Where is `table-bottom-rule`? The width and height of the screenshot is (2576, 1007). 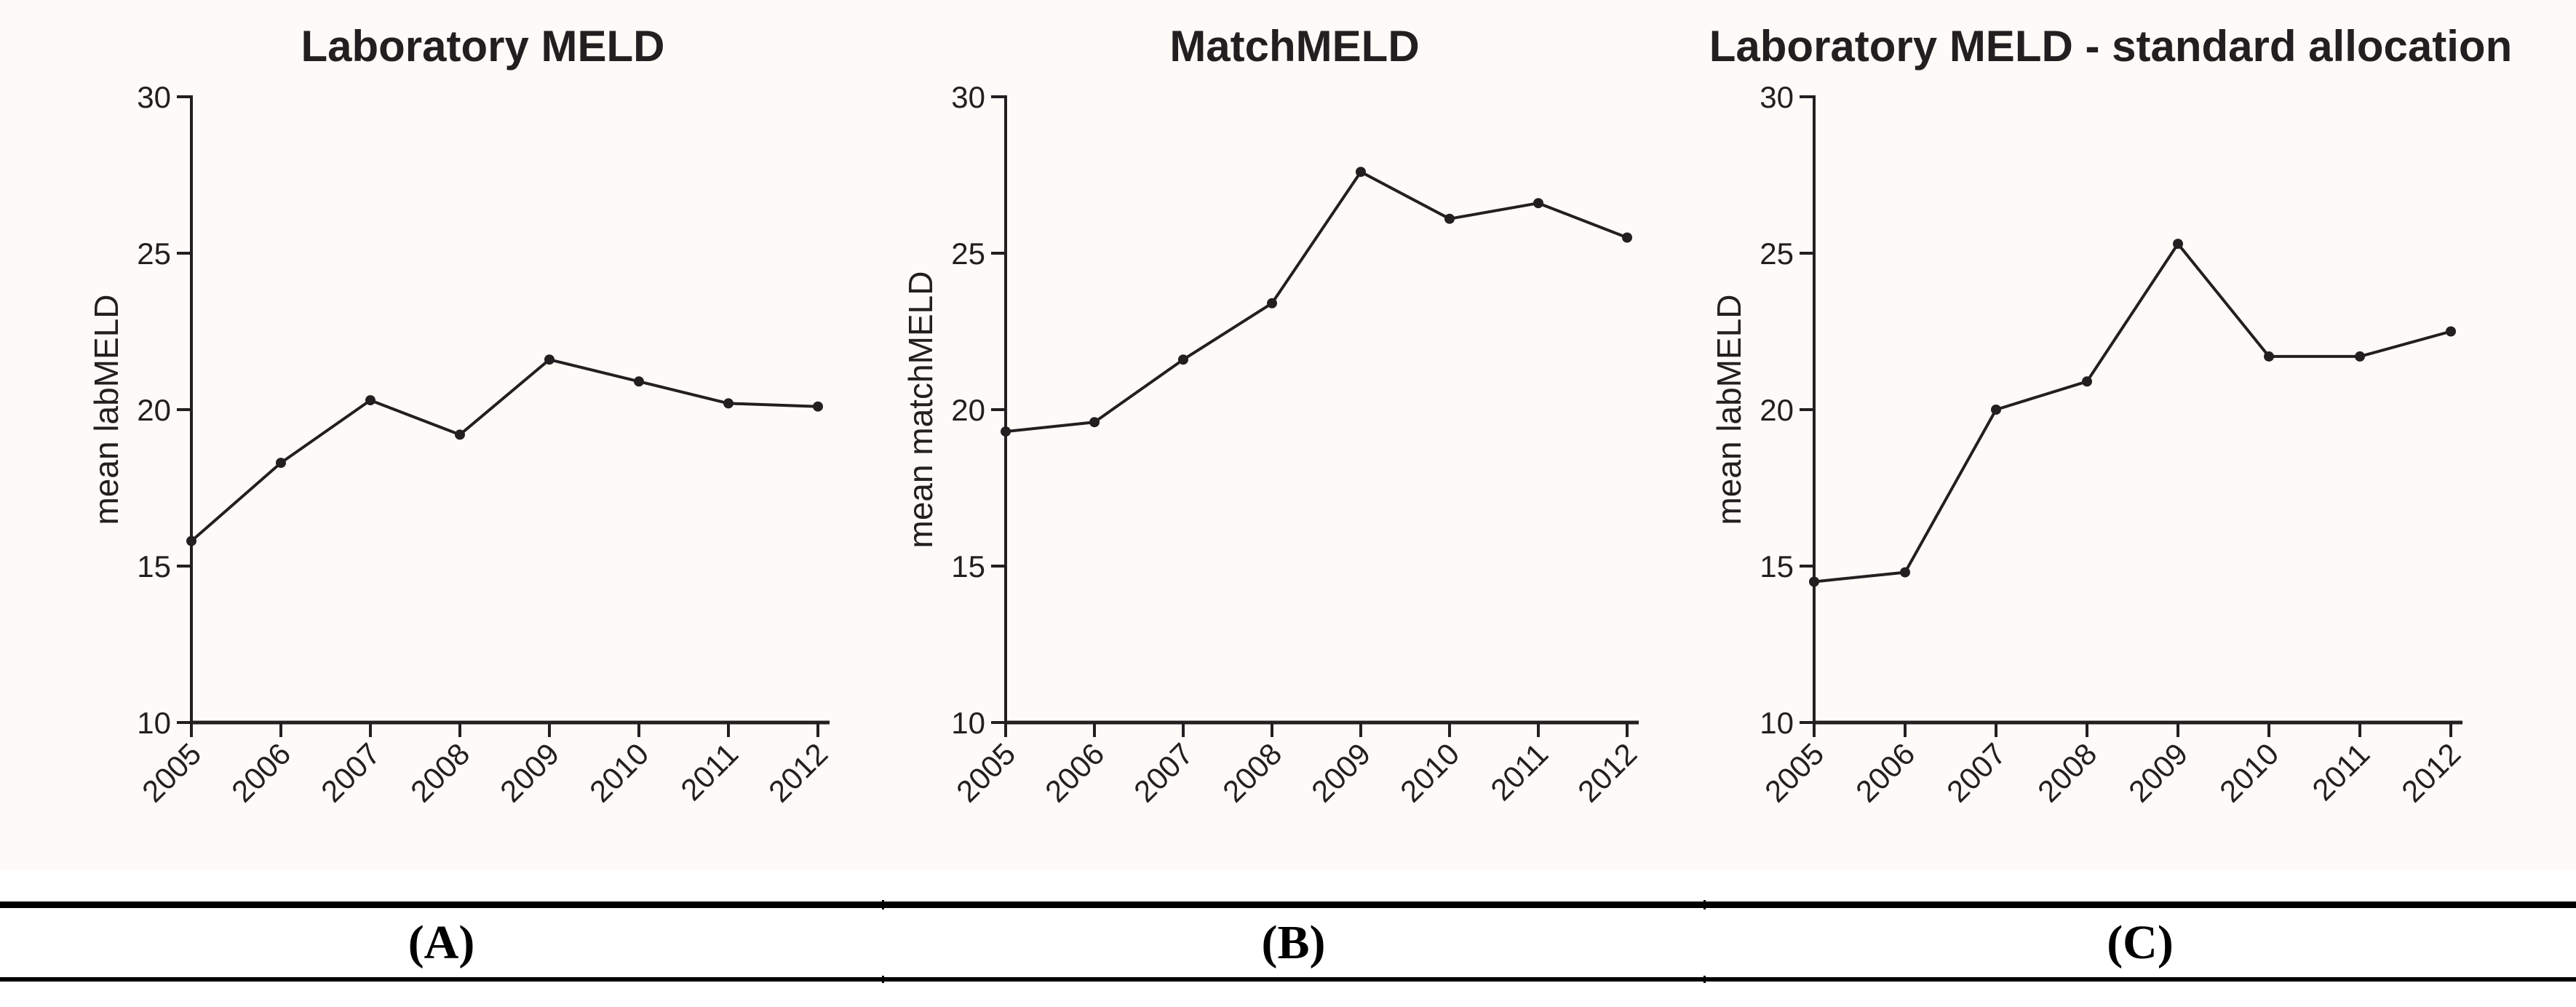
table-bottom-rule is located at coordinates (1288, 979).